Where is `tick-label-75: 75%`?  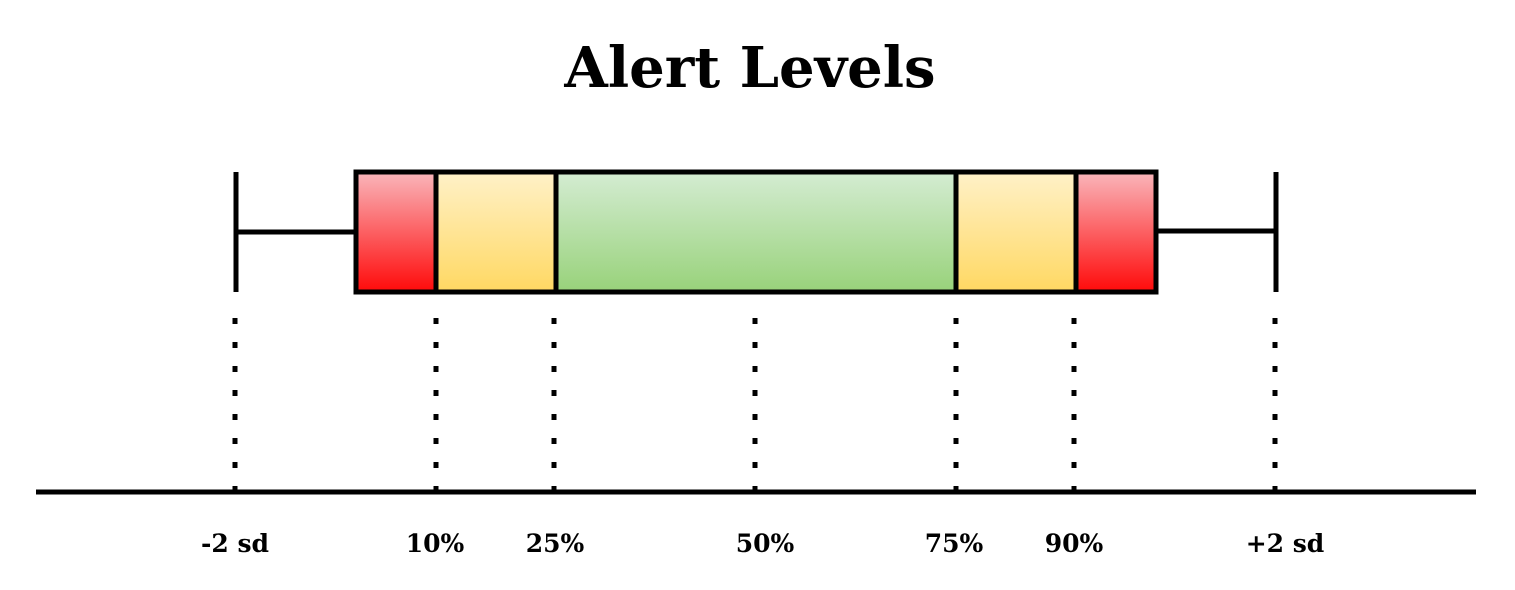
tick-label-75: 75% is located at coordinates (954, 543).